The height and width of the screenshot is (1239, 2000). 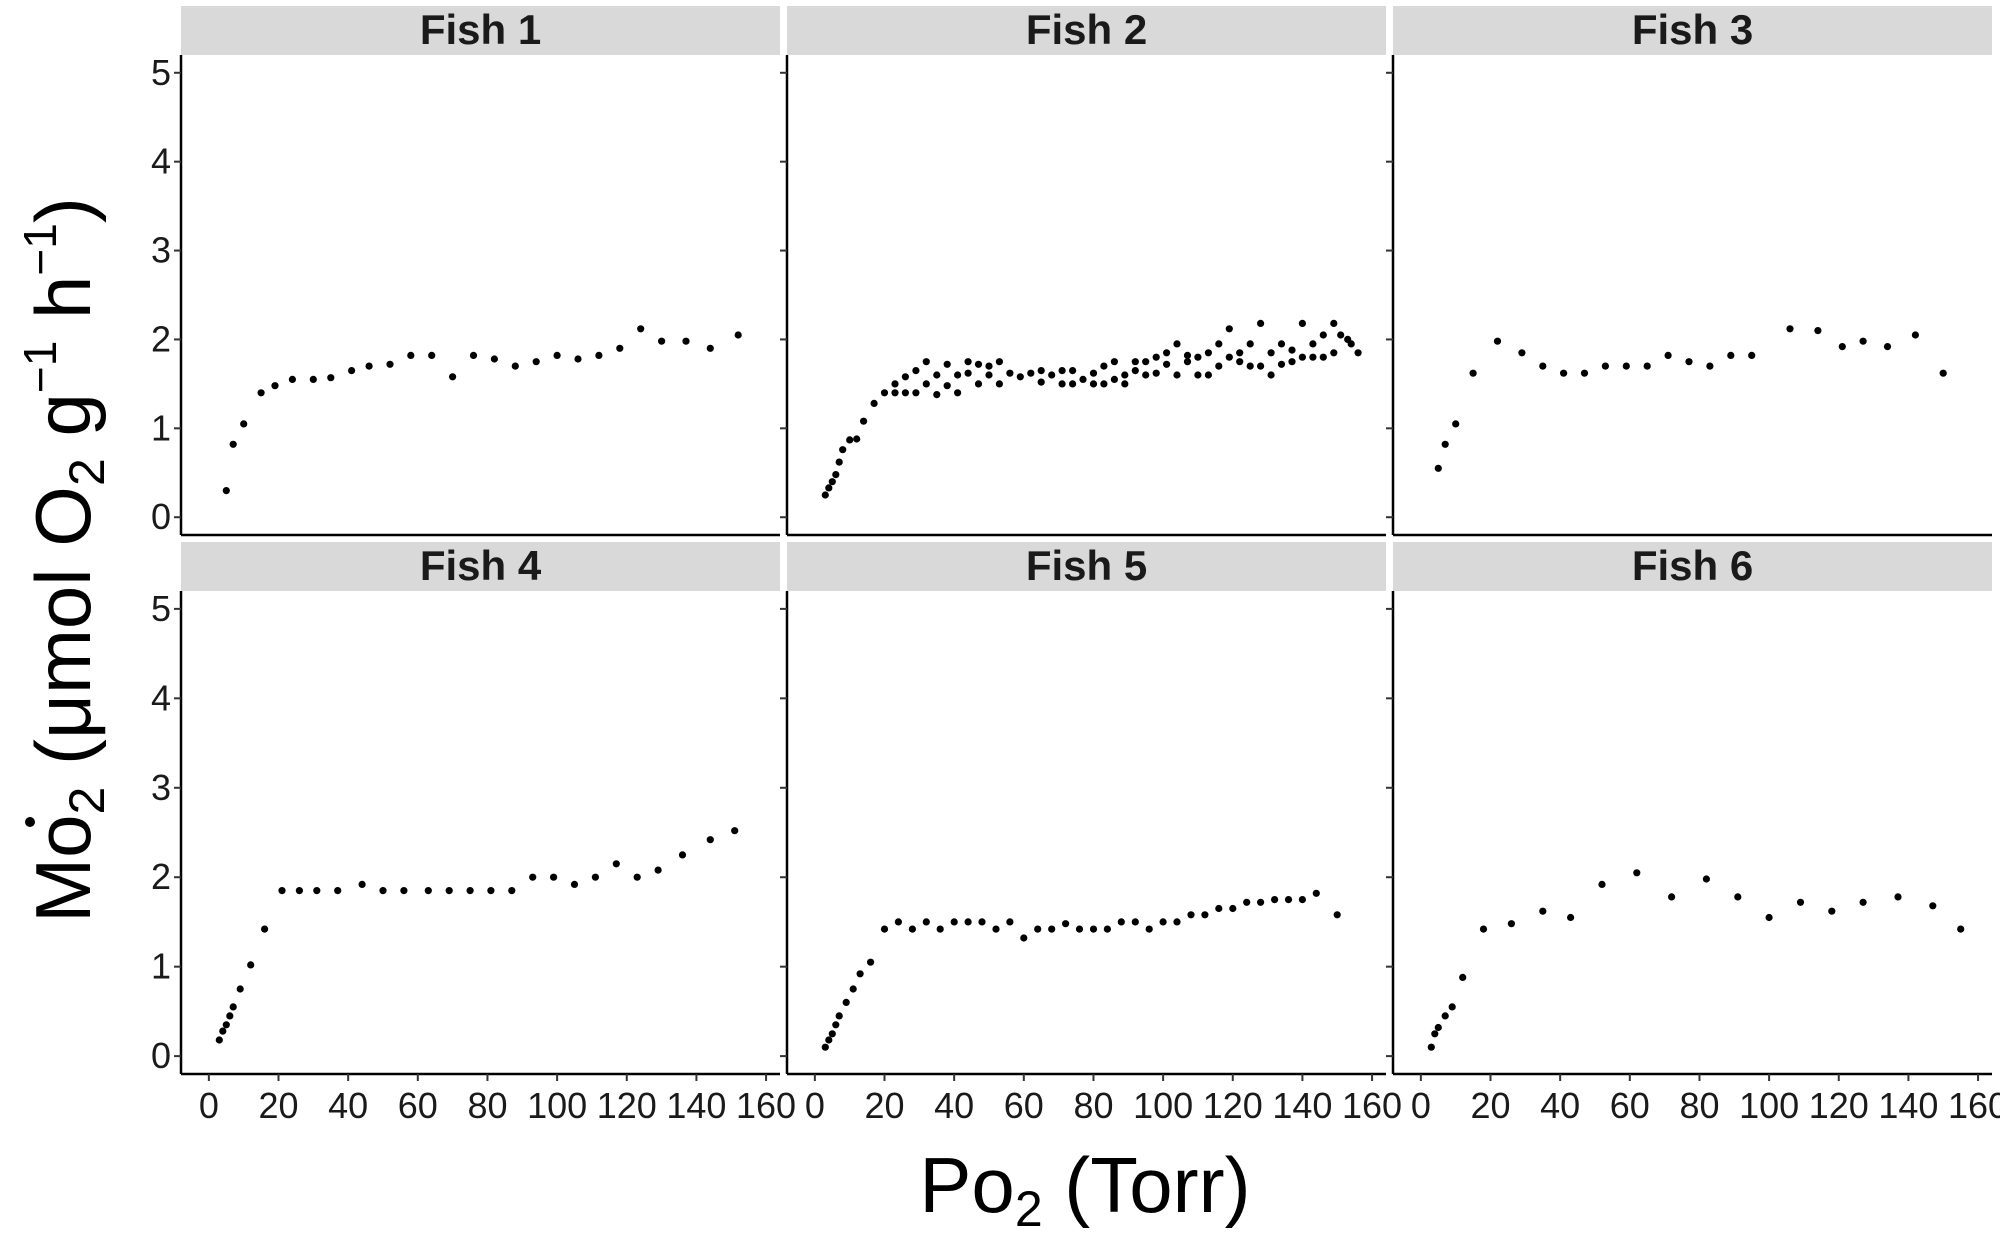 I want to click on y-tick-label: 5, so click(x=161, y=72).